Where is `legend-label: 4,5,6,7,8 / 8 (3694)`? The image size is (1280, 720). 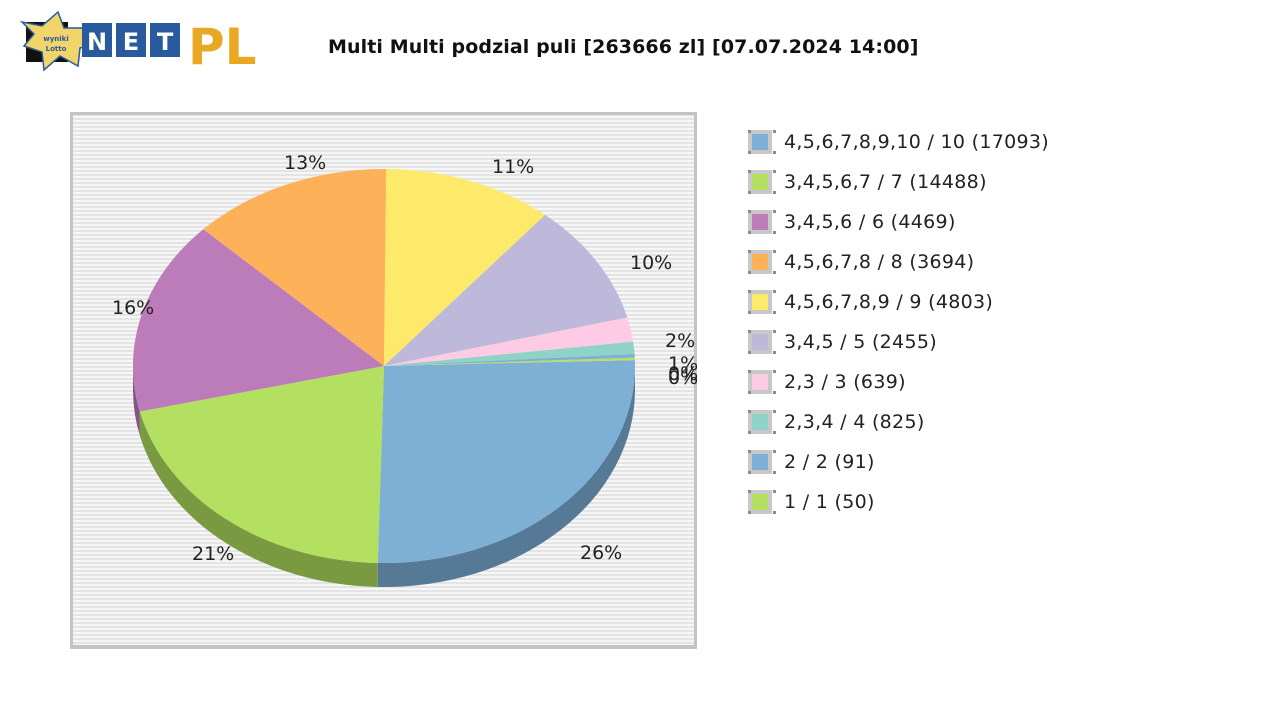
legend-label: 4,5,6,7,8 / 8 (3694) is located at coordinates (879, 262).